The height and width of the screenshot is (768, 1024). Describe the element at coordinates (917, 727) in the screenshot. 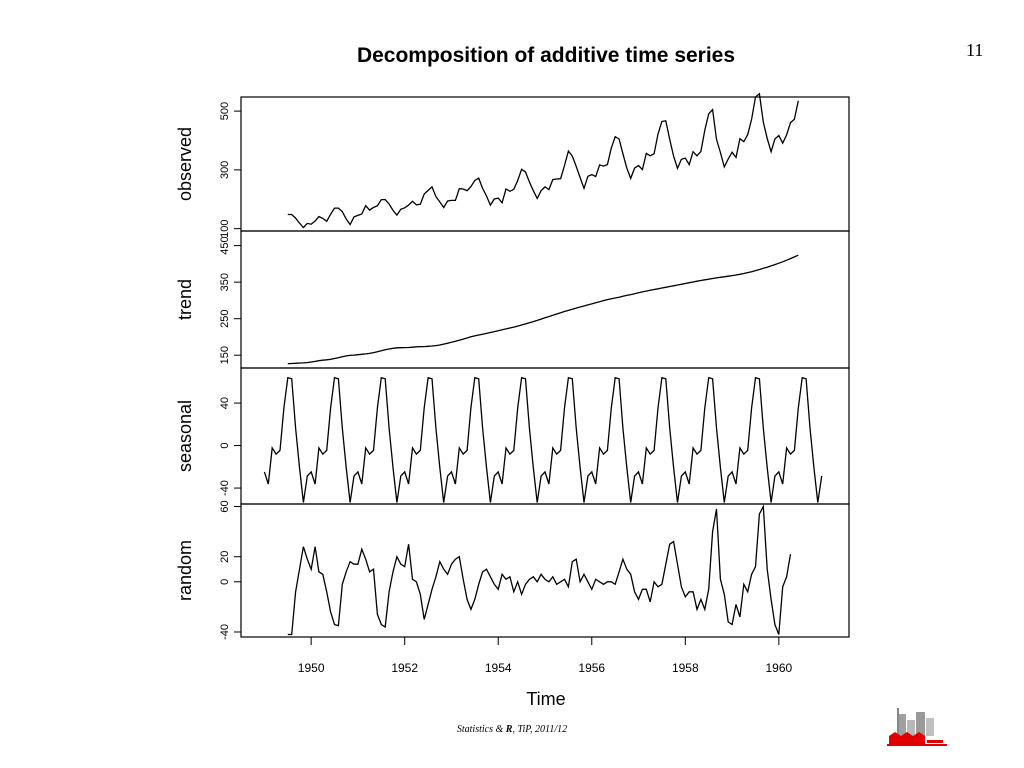

I see `city-logo-icon` at that location.